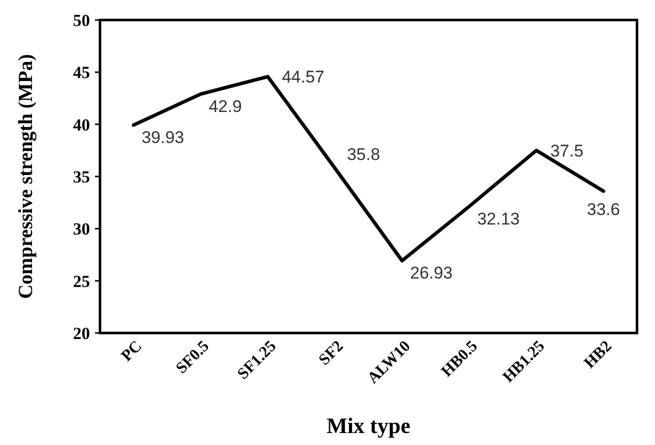  What do you see at coordinates (331, 353) in the screenshot?
I see `x-tick-label: SF2` at bounding box center [331, 353].